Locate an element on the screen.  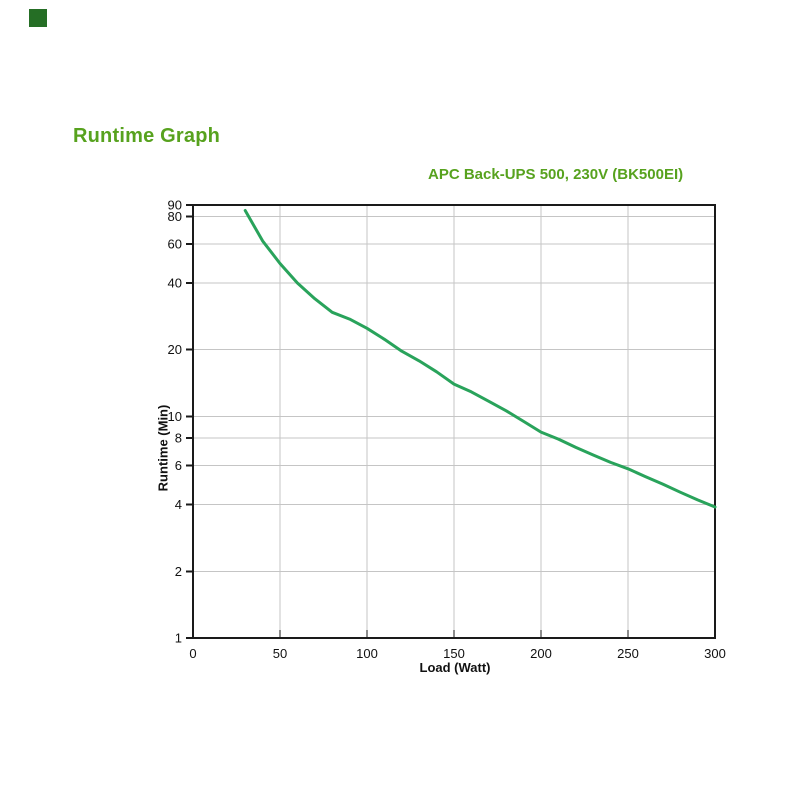
x-tick-label: 250 is located at coordinates (628, 653).